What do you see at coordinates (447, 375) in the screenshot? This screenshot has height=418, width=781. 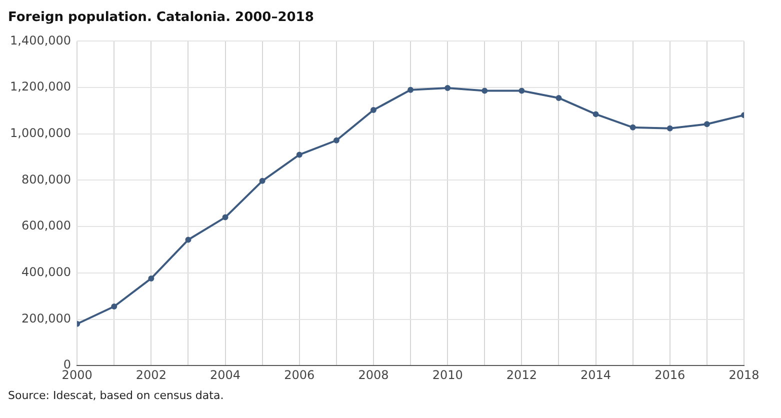 I see `x-tick-label: 2010` at bounding box center [447, 375].